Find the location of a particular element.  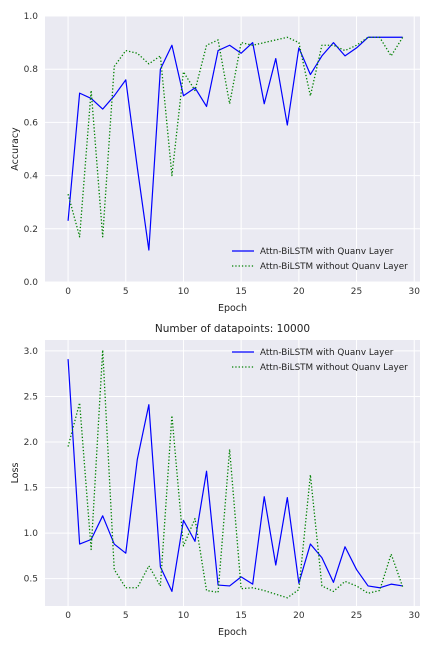

accuracy-x-tick-label: 10 is located at coordinates (184, 292).